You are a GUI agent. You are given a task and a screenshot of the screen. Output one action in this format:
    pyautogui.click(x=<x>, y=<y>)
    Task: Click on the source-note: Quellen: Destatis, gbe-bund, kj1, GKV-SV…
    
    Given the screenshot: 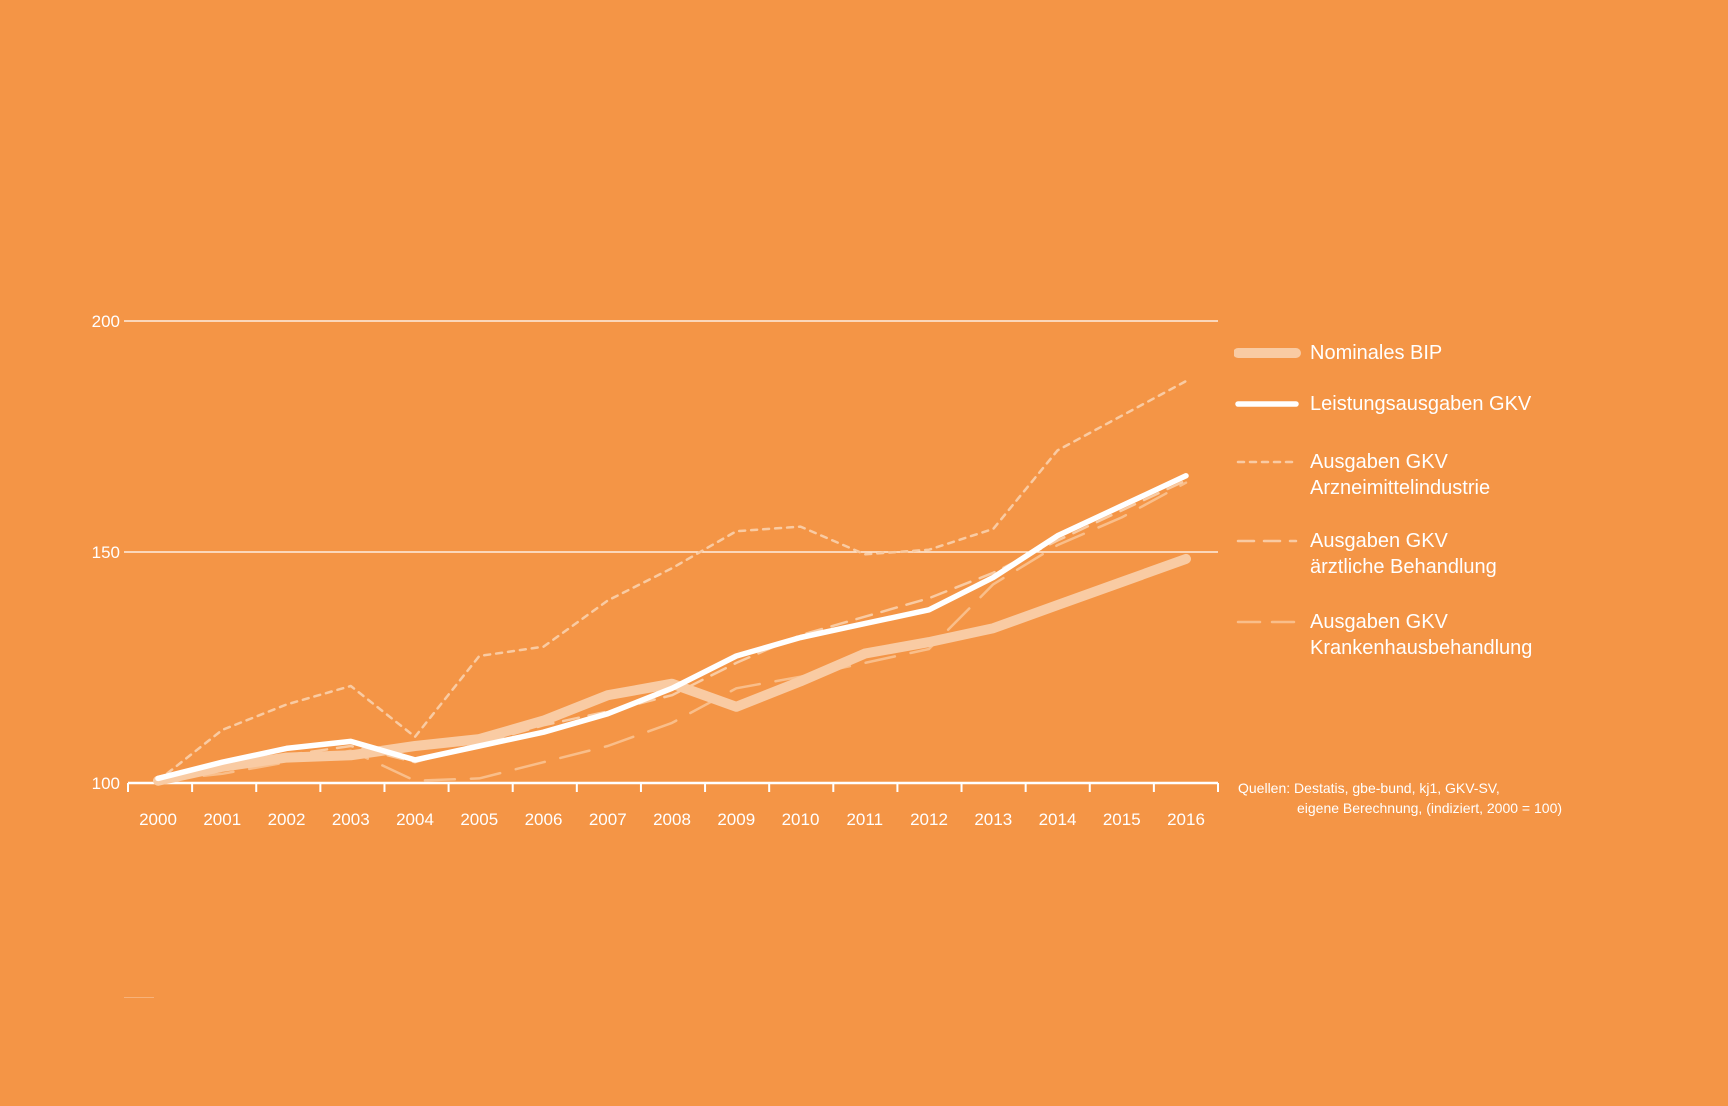 What is the action you would take?
    pyautogui.click(x=1400, y=798)
    